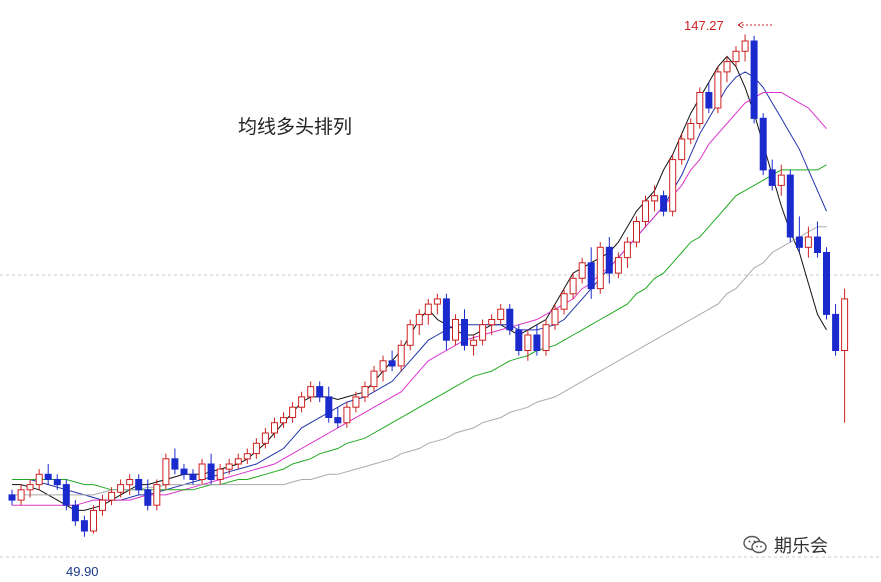 The width and height of the screenshot is (881, 582). Describe the element at coordinates (801, 546) in the screenshot. I see `watermark-label: 期乐会` at that location.